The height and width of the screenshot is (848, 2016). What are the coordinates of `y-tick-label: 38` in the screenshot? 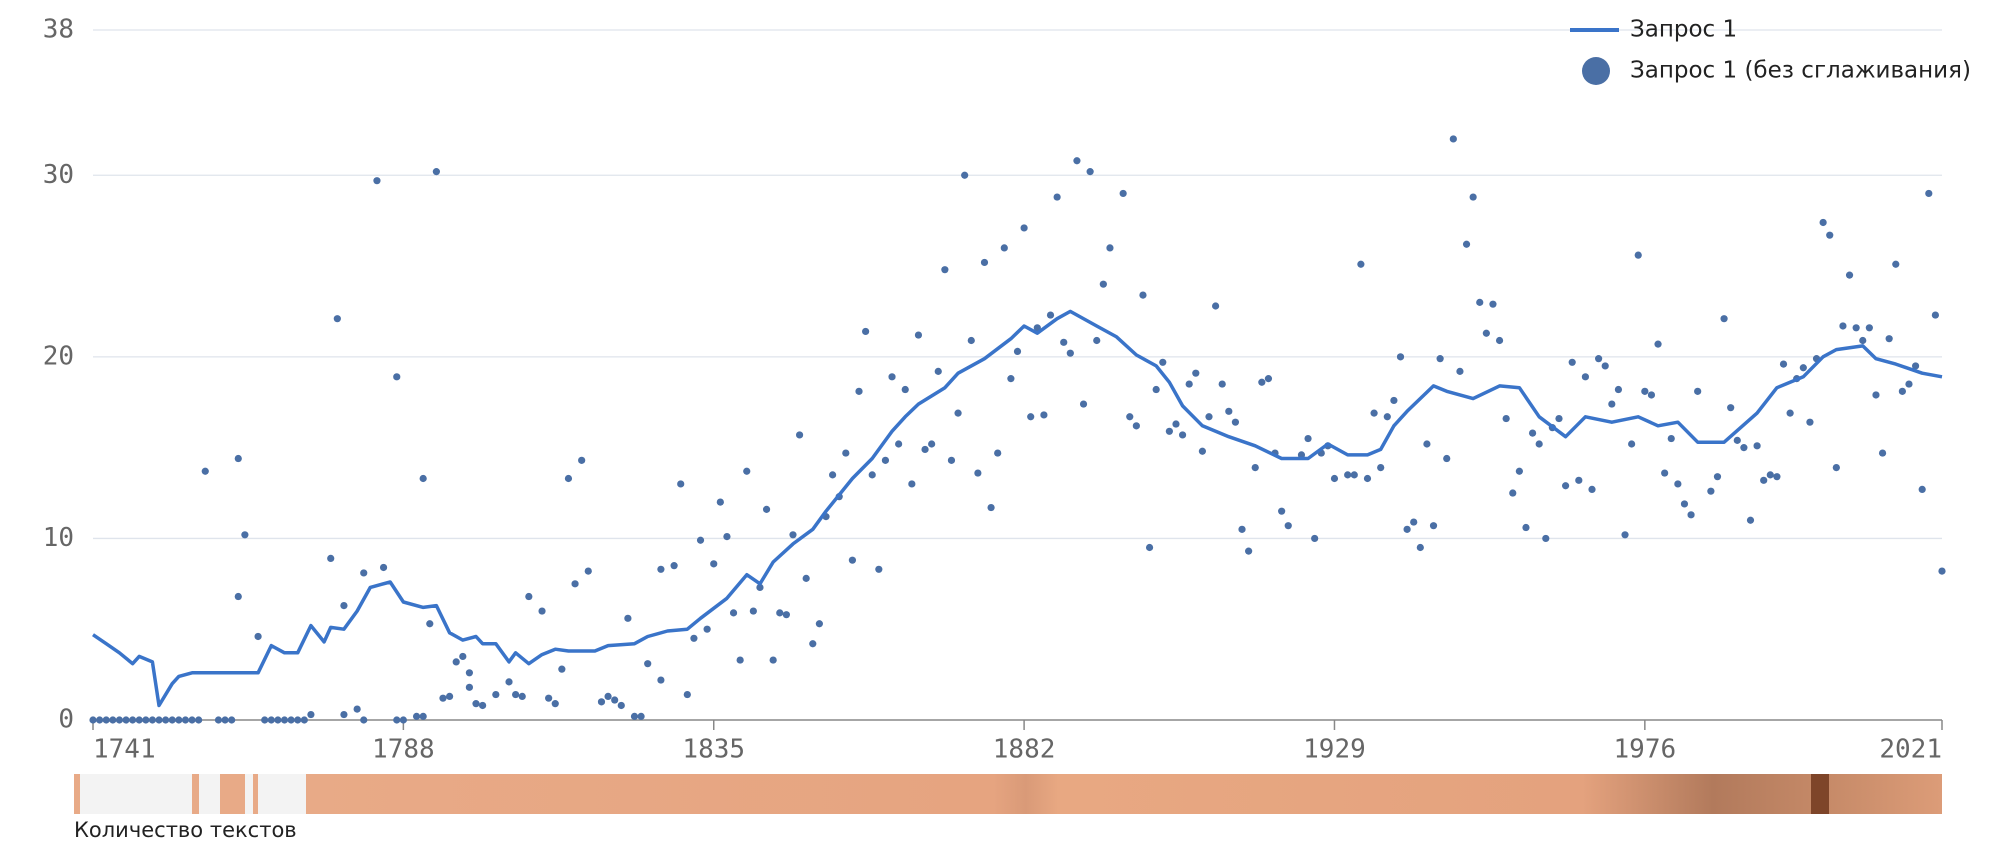 It's located at (58, 30).